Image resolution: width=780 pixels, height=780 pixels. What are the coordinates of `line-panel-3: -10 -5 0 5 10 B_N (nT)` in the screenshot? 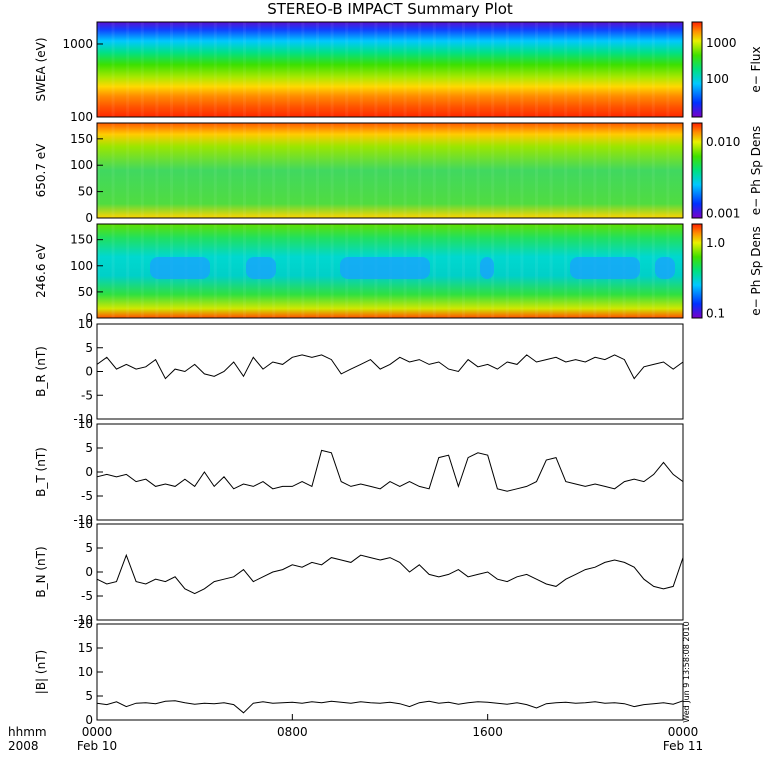 It's located at (359, 572).